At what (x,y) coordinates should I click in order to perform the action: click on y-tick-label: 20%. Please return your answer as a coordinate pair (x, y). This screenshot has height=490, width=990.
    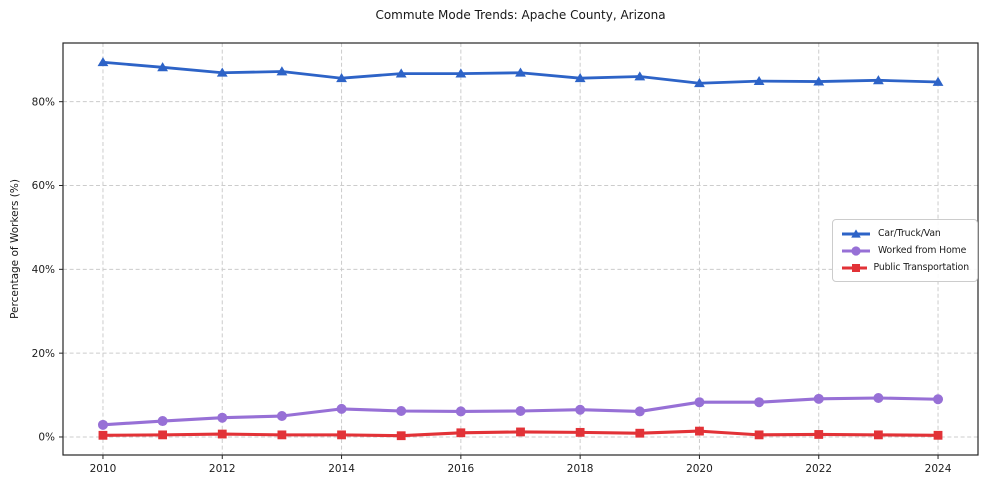
    Looking at the image, I should click on (43, 354).